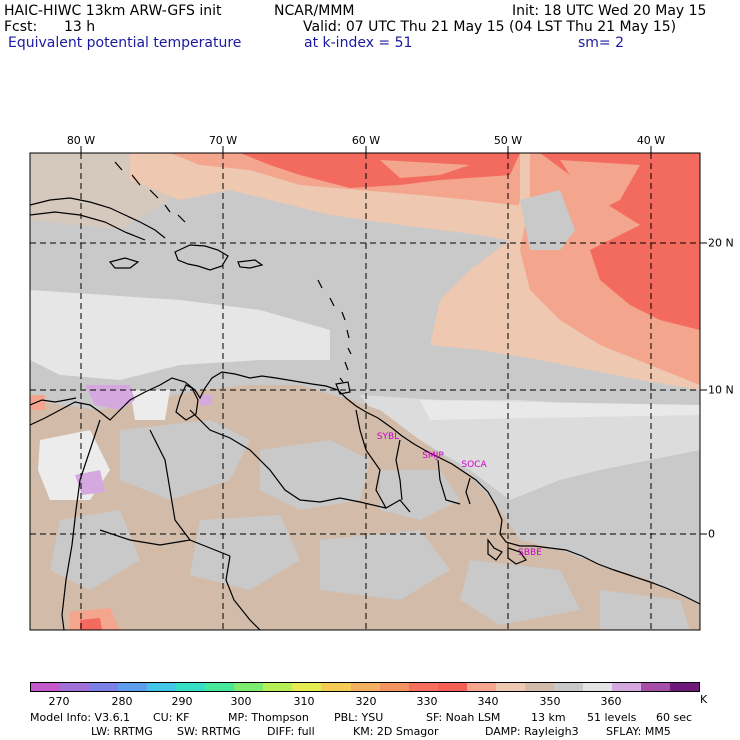 Image resolution: width=740 pixels, height=740 pixels. I want to click on color-bar, so click(365, 687).